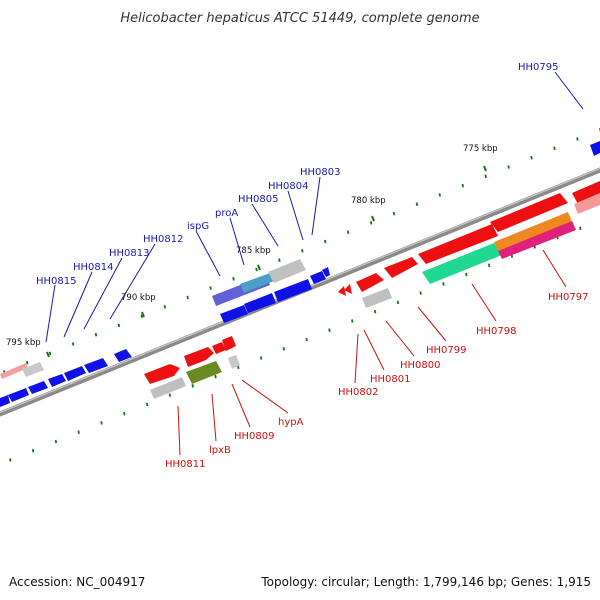 Image resolution: width=600 pixels, height=600 pixels. I want to click on gene-hypa, so click(229, 343).